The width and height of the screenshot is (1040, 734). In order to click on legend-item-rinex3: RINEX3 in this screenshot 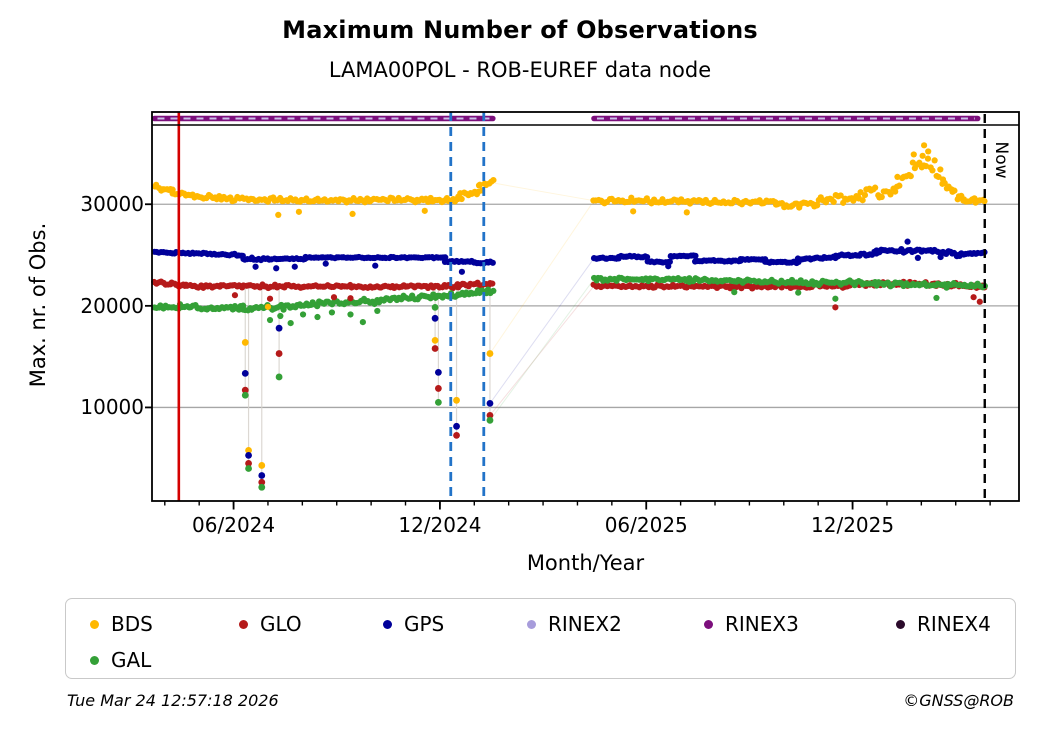, I will do `click(751, 624)`.